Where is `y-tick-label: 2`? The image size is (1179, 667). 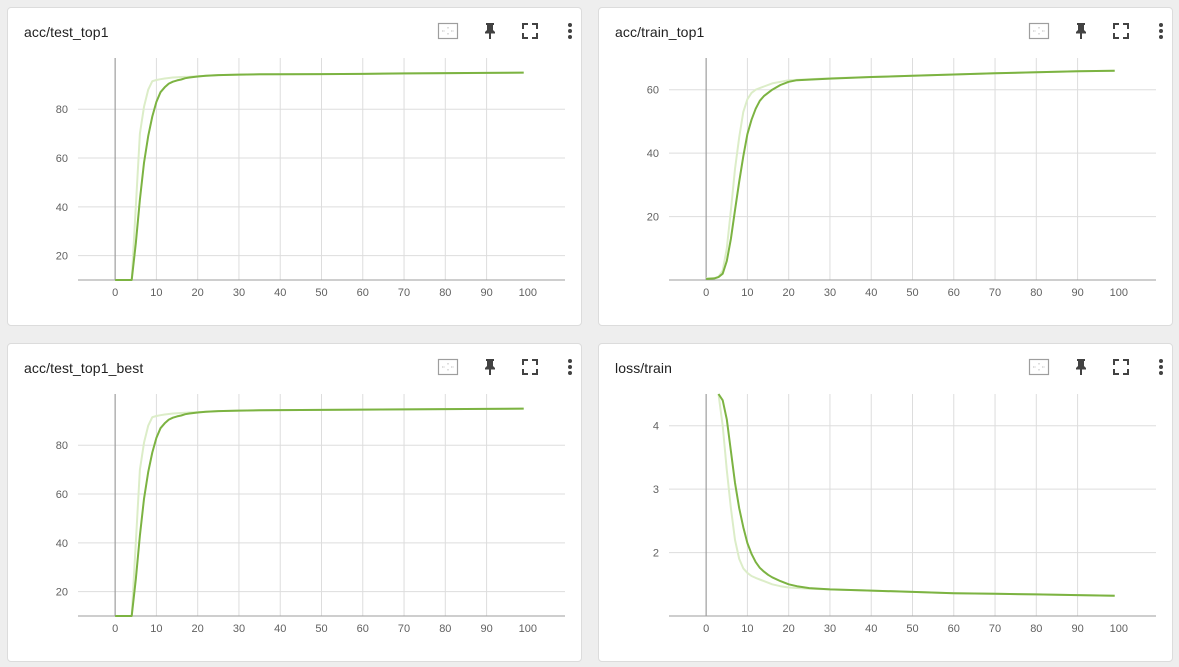
y-tick-label: 2 is located at coordinates (656, 554).